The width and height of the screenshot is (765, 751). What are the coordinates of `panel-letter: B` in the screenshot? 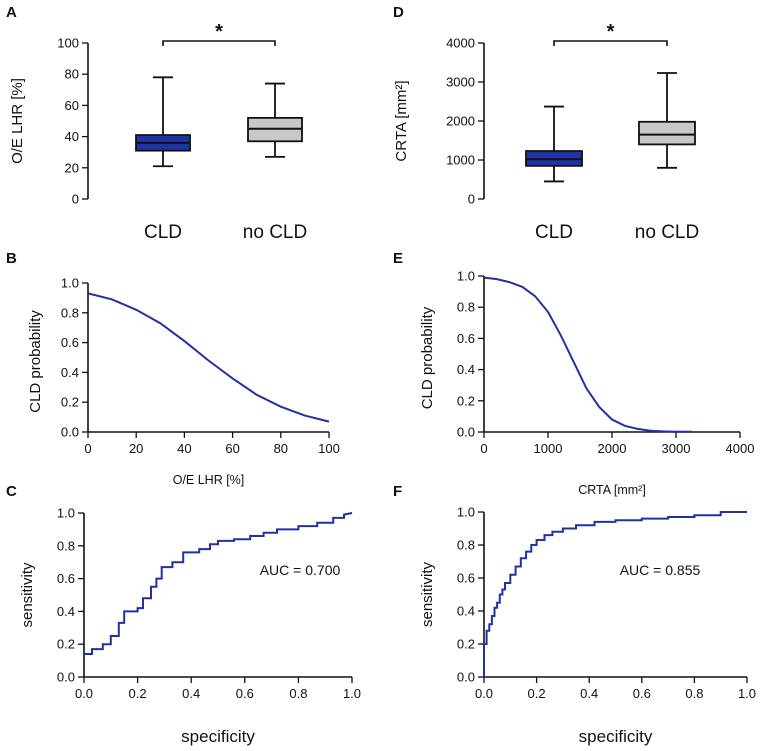 It's located at (11, 258).